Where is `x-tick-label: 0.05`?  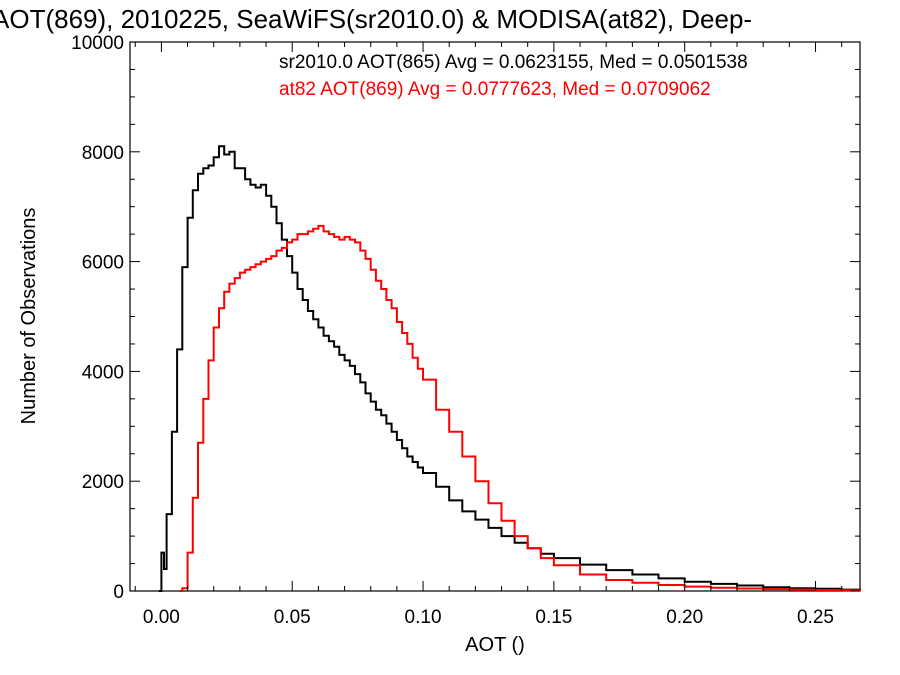 x-tick-label: 0.05 is located at coordinates (292, 617).